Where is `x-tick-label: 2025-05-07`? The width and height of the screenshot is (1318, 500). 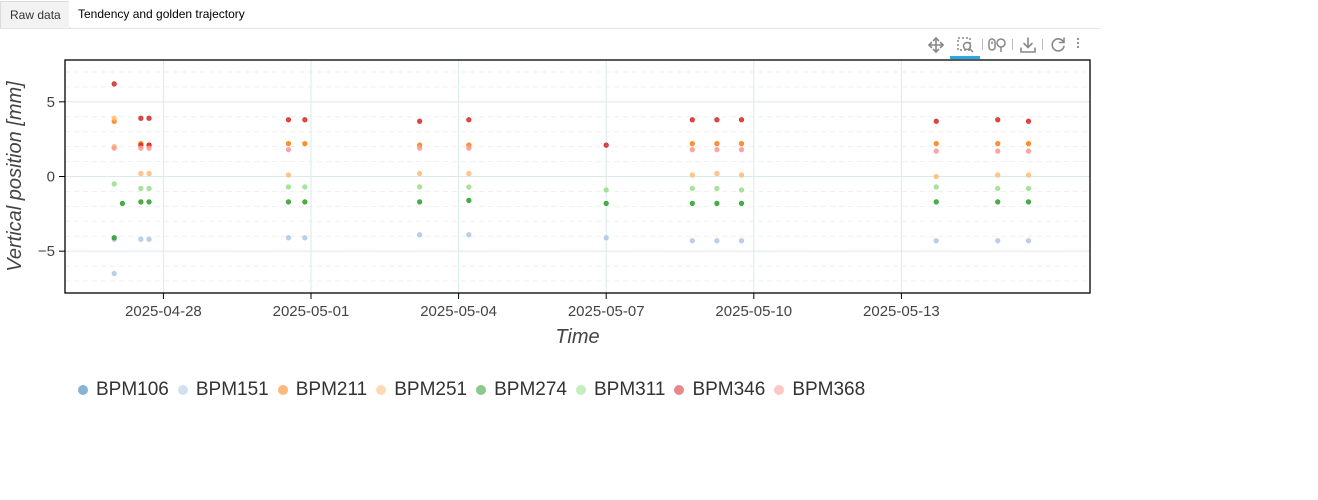
x-tick-label: 2025-05-07 is located at coordinates (606, 311).